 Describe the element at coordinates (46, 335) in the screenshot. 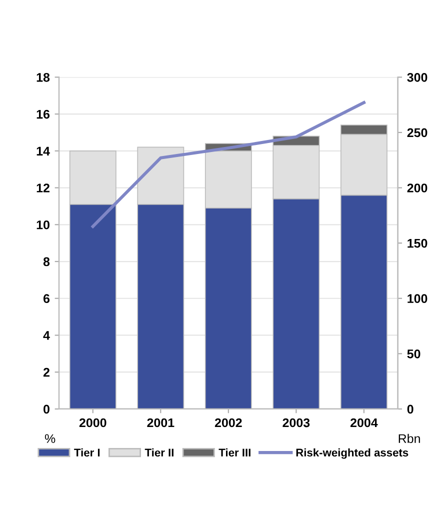

I see `y-tick-label: 4` at that location.